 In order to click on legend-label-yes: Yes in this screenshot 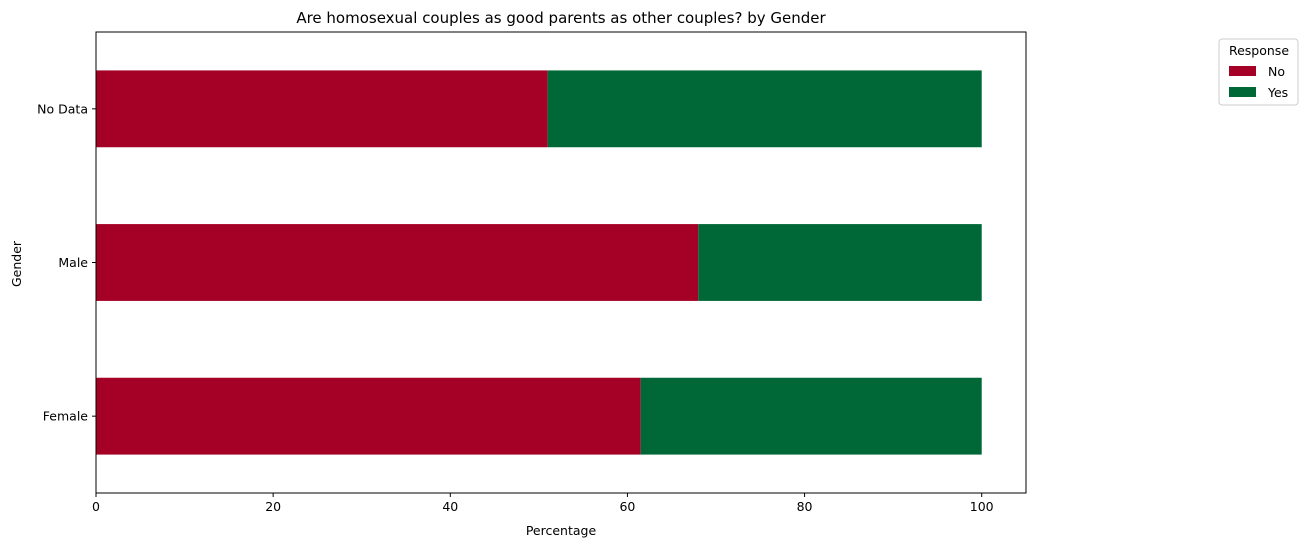, I will do `click(1277, 92)`.